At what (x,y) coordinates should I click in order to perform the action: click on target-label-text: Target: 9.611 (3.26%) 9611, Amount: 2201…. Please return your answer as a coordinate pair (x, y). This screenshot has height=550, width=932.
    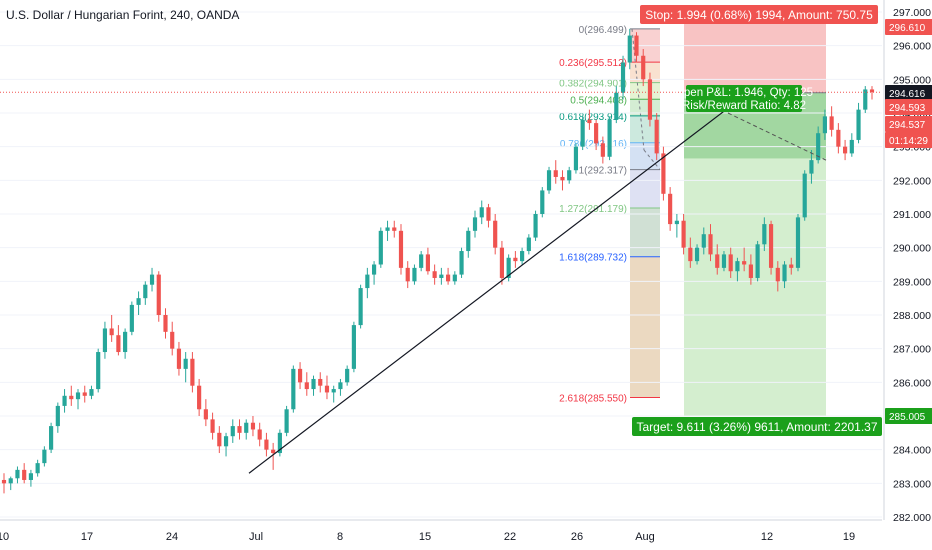
    Looking at the image, I should click on (756, 427).